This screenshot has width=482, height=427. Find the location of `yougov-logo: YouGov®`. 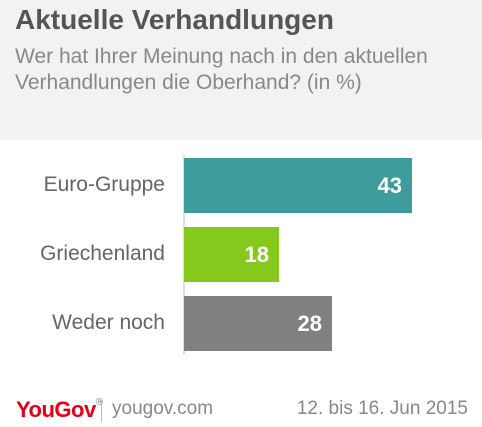

yougov-logo: YouGov® is located at coordinates (59, 410).